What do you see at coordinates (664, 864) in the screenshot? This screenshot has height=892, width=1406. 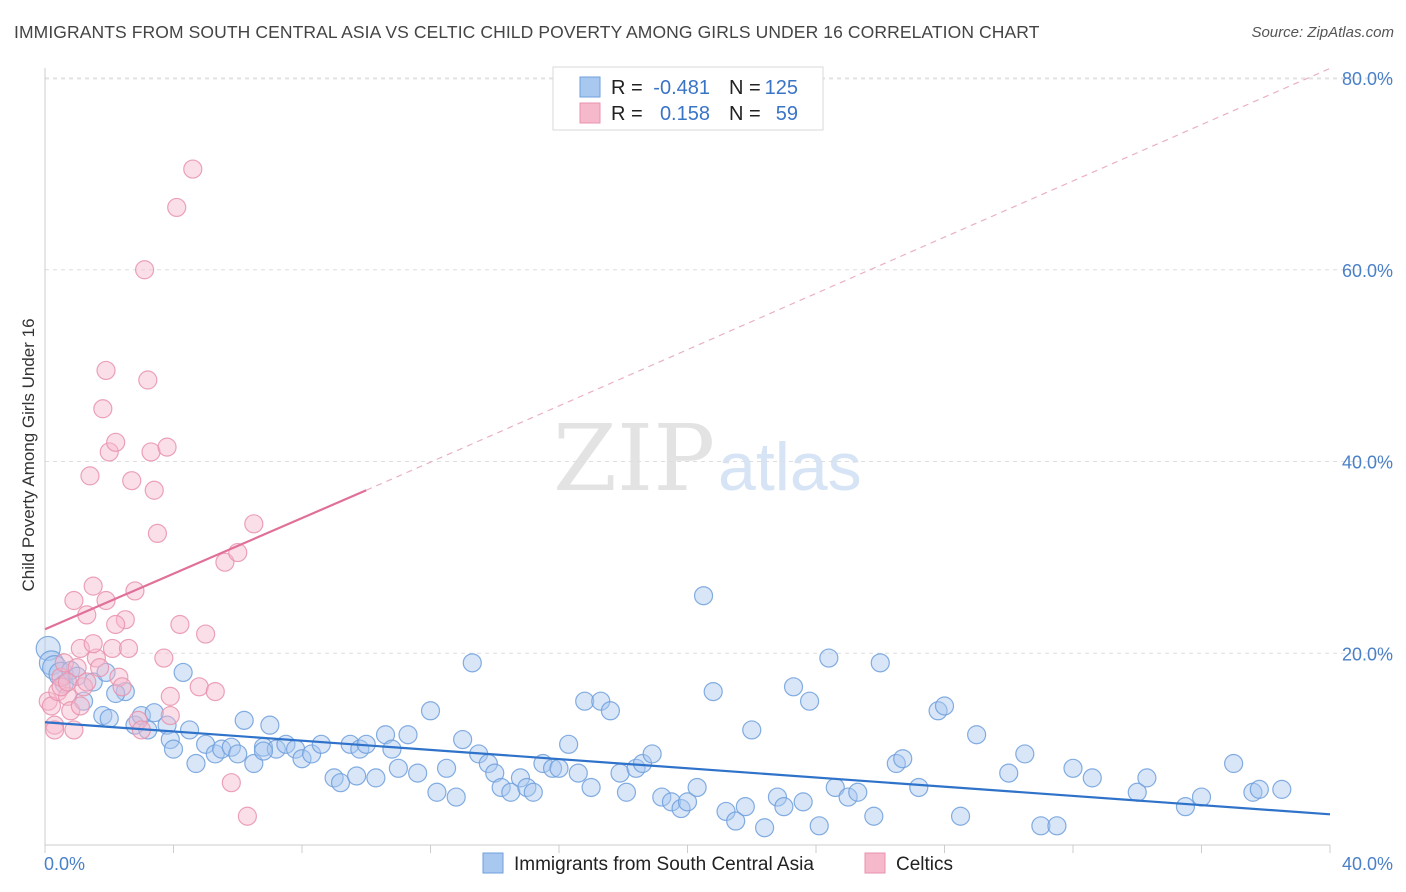 I see `series-legend-label-blue: Immigrants from South Central Asia` at bounding box center [664, 864].